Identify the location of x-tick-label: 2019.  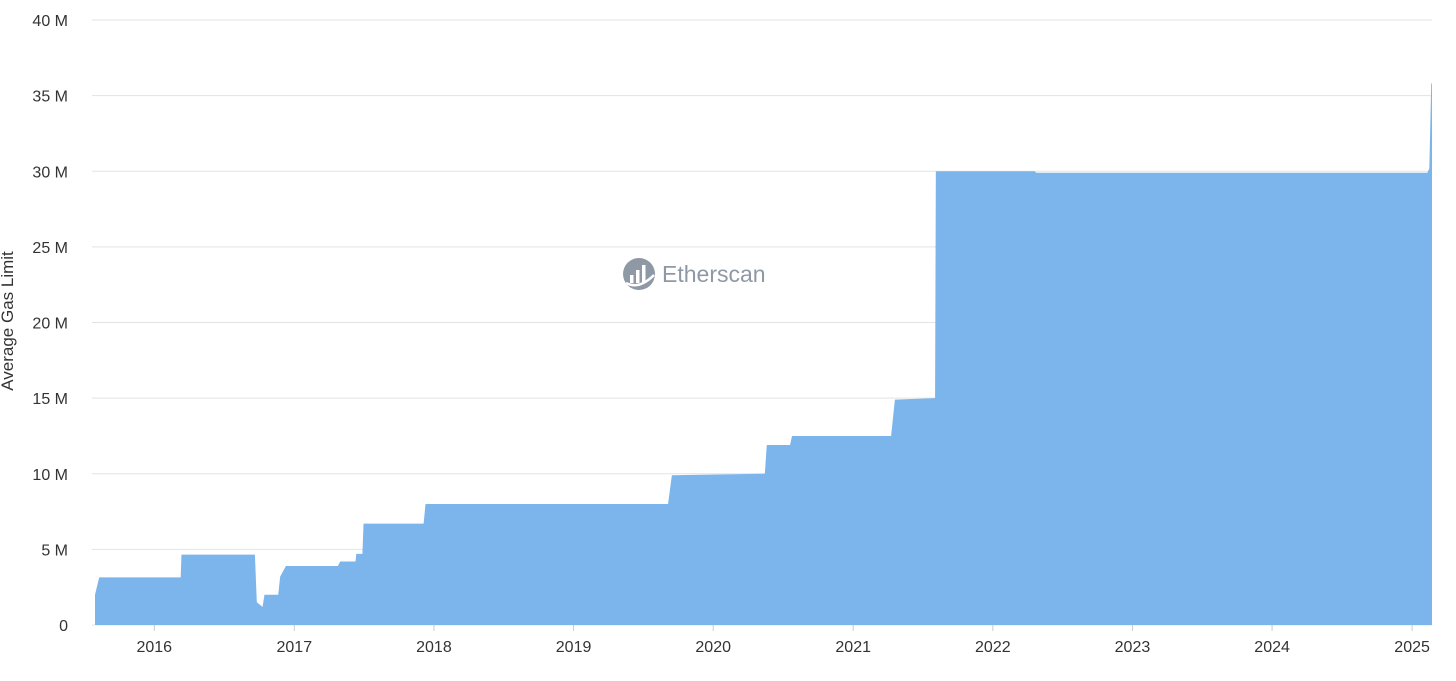
(574, 647).